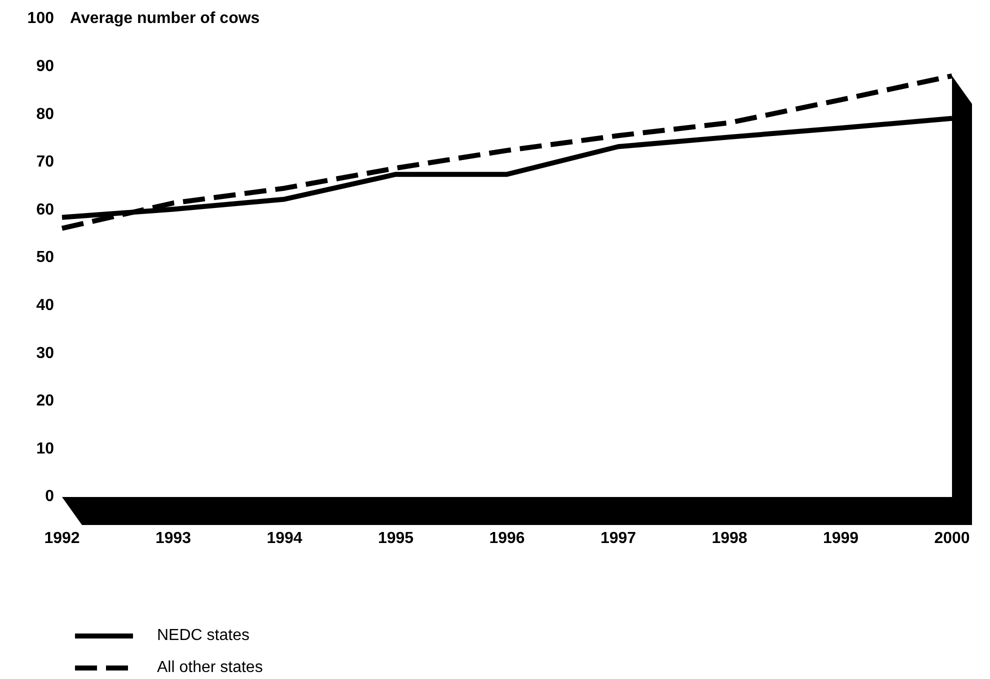 The image size is (990, 679). Describe the element at coordinates (284, 538) in the screenshot. I see `x-tick-label: 1994` at that location.